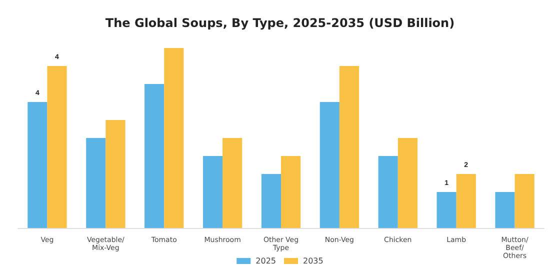  Describe the element at coordinates (280, 23) in the screenshot. I see `chart-title: The Global Soups, By Type, 2025-2035 (USD Billion)` at that location.